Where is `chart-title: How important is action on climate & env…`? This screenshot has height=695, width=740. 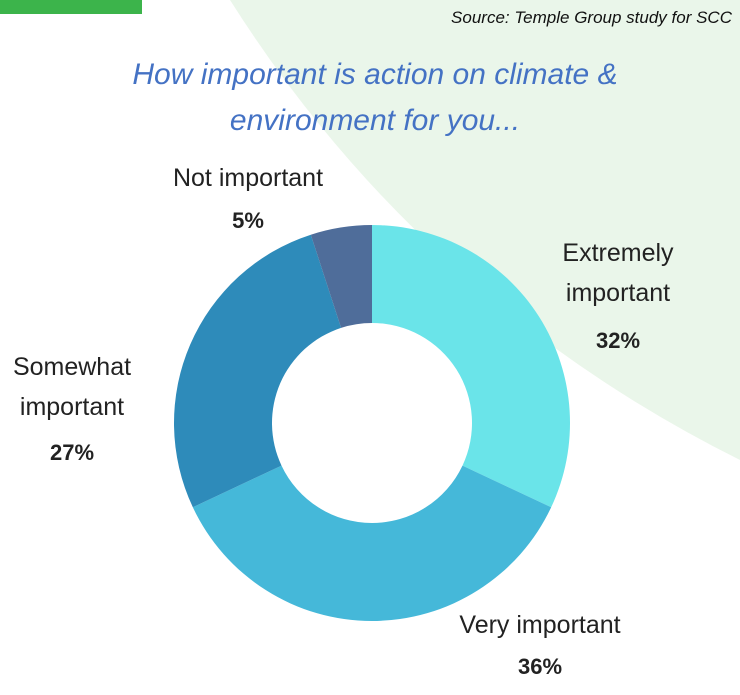 chart-title: How important is action on climate & env… is located at coordinates (375, 97).